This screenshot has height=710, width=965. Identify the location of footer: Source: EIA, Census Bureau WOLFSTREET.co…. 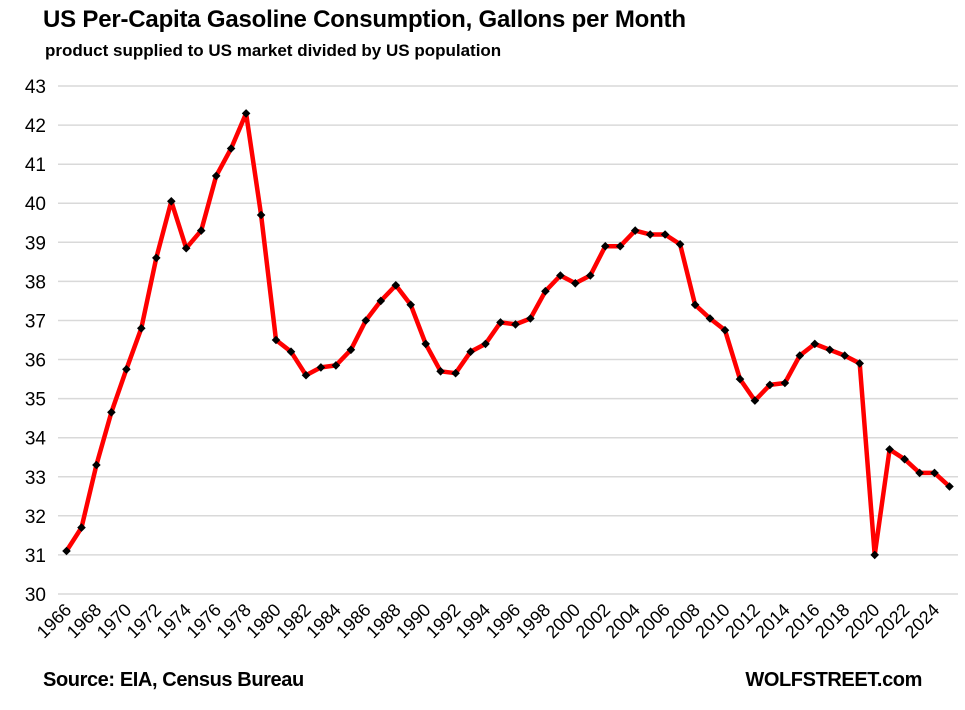
(482, 680).